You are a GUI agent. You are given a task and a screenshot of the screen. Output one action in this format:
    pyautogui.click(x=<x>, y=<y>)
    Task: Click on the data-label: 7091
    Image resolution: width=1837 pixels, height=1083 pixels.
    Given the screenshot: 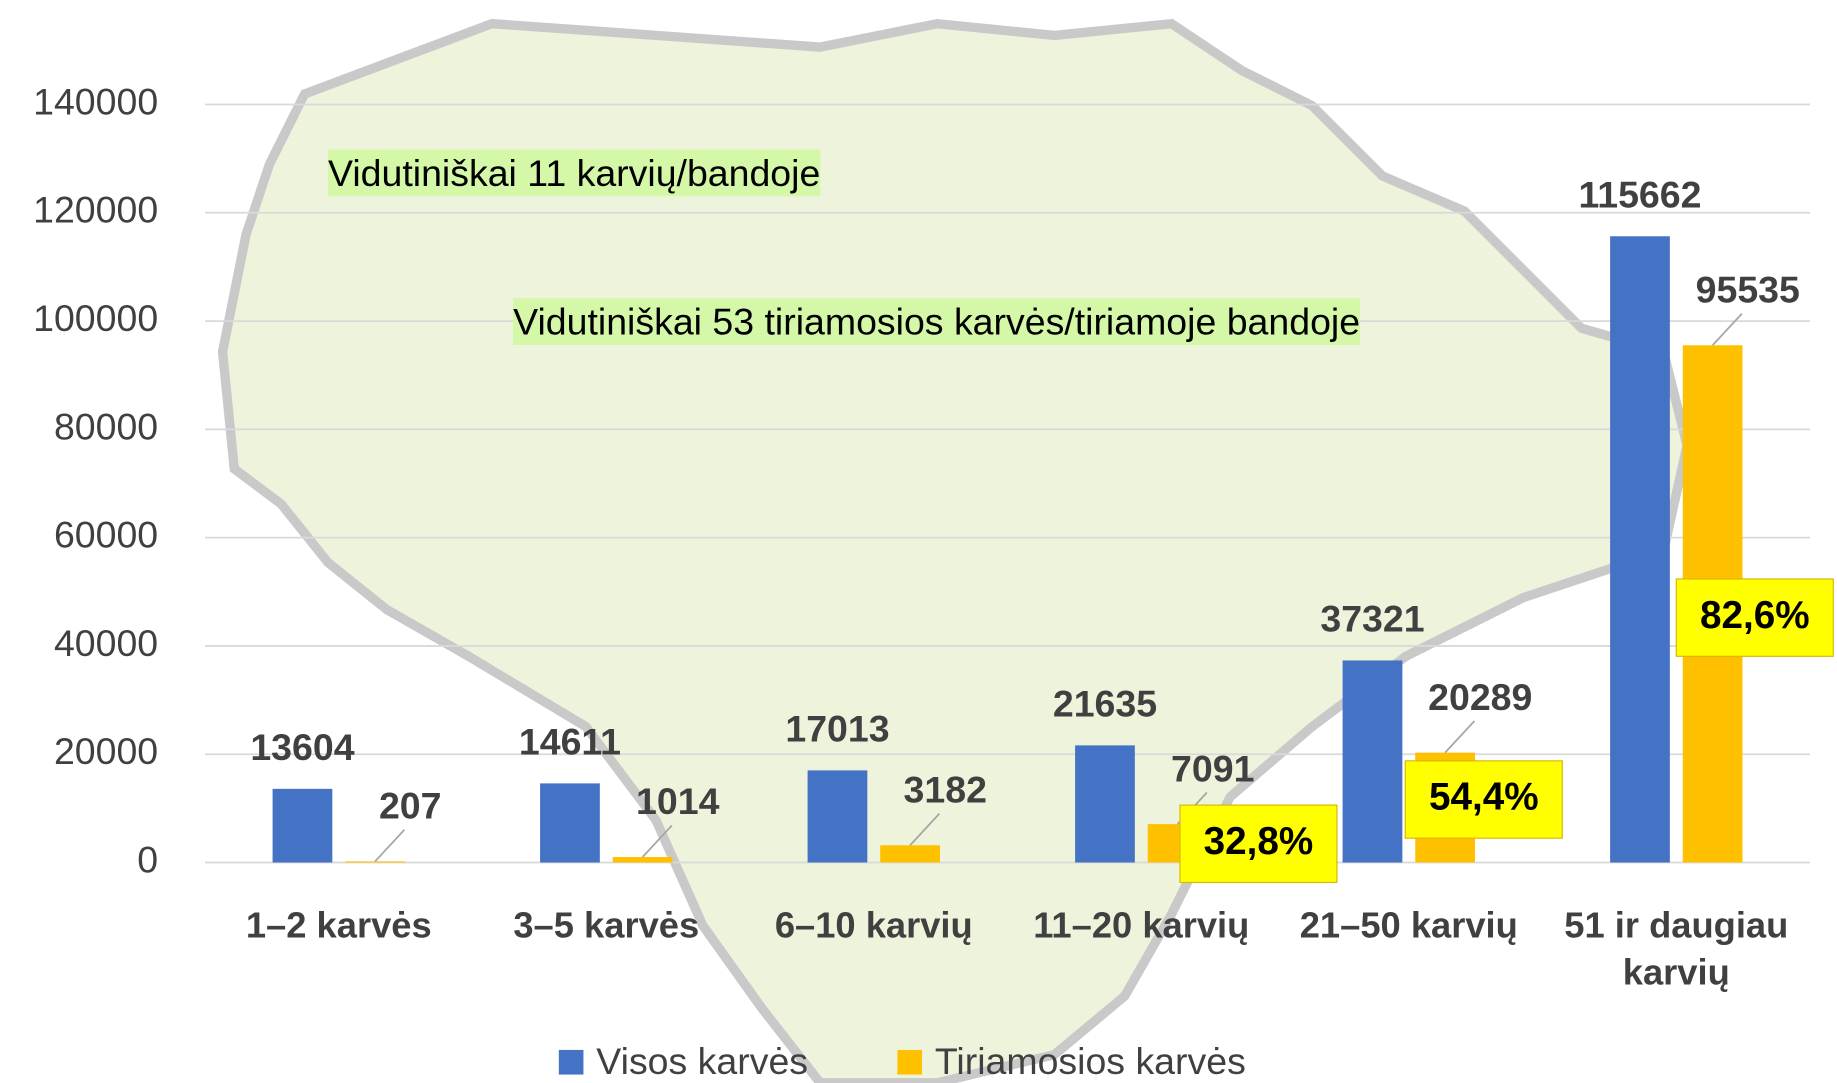 What is the action you would take?
    pyautogui.click(x=1212, y=768)
    